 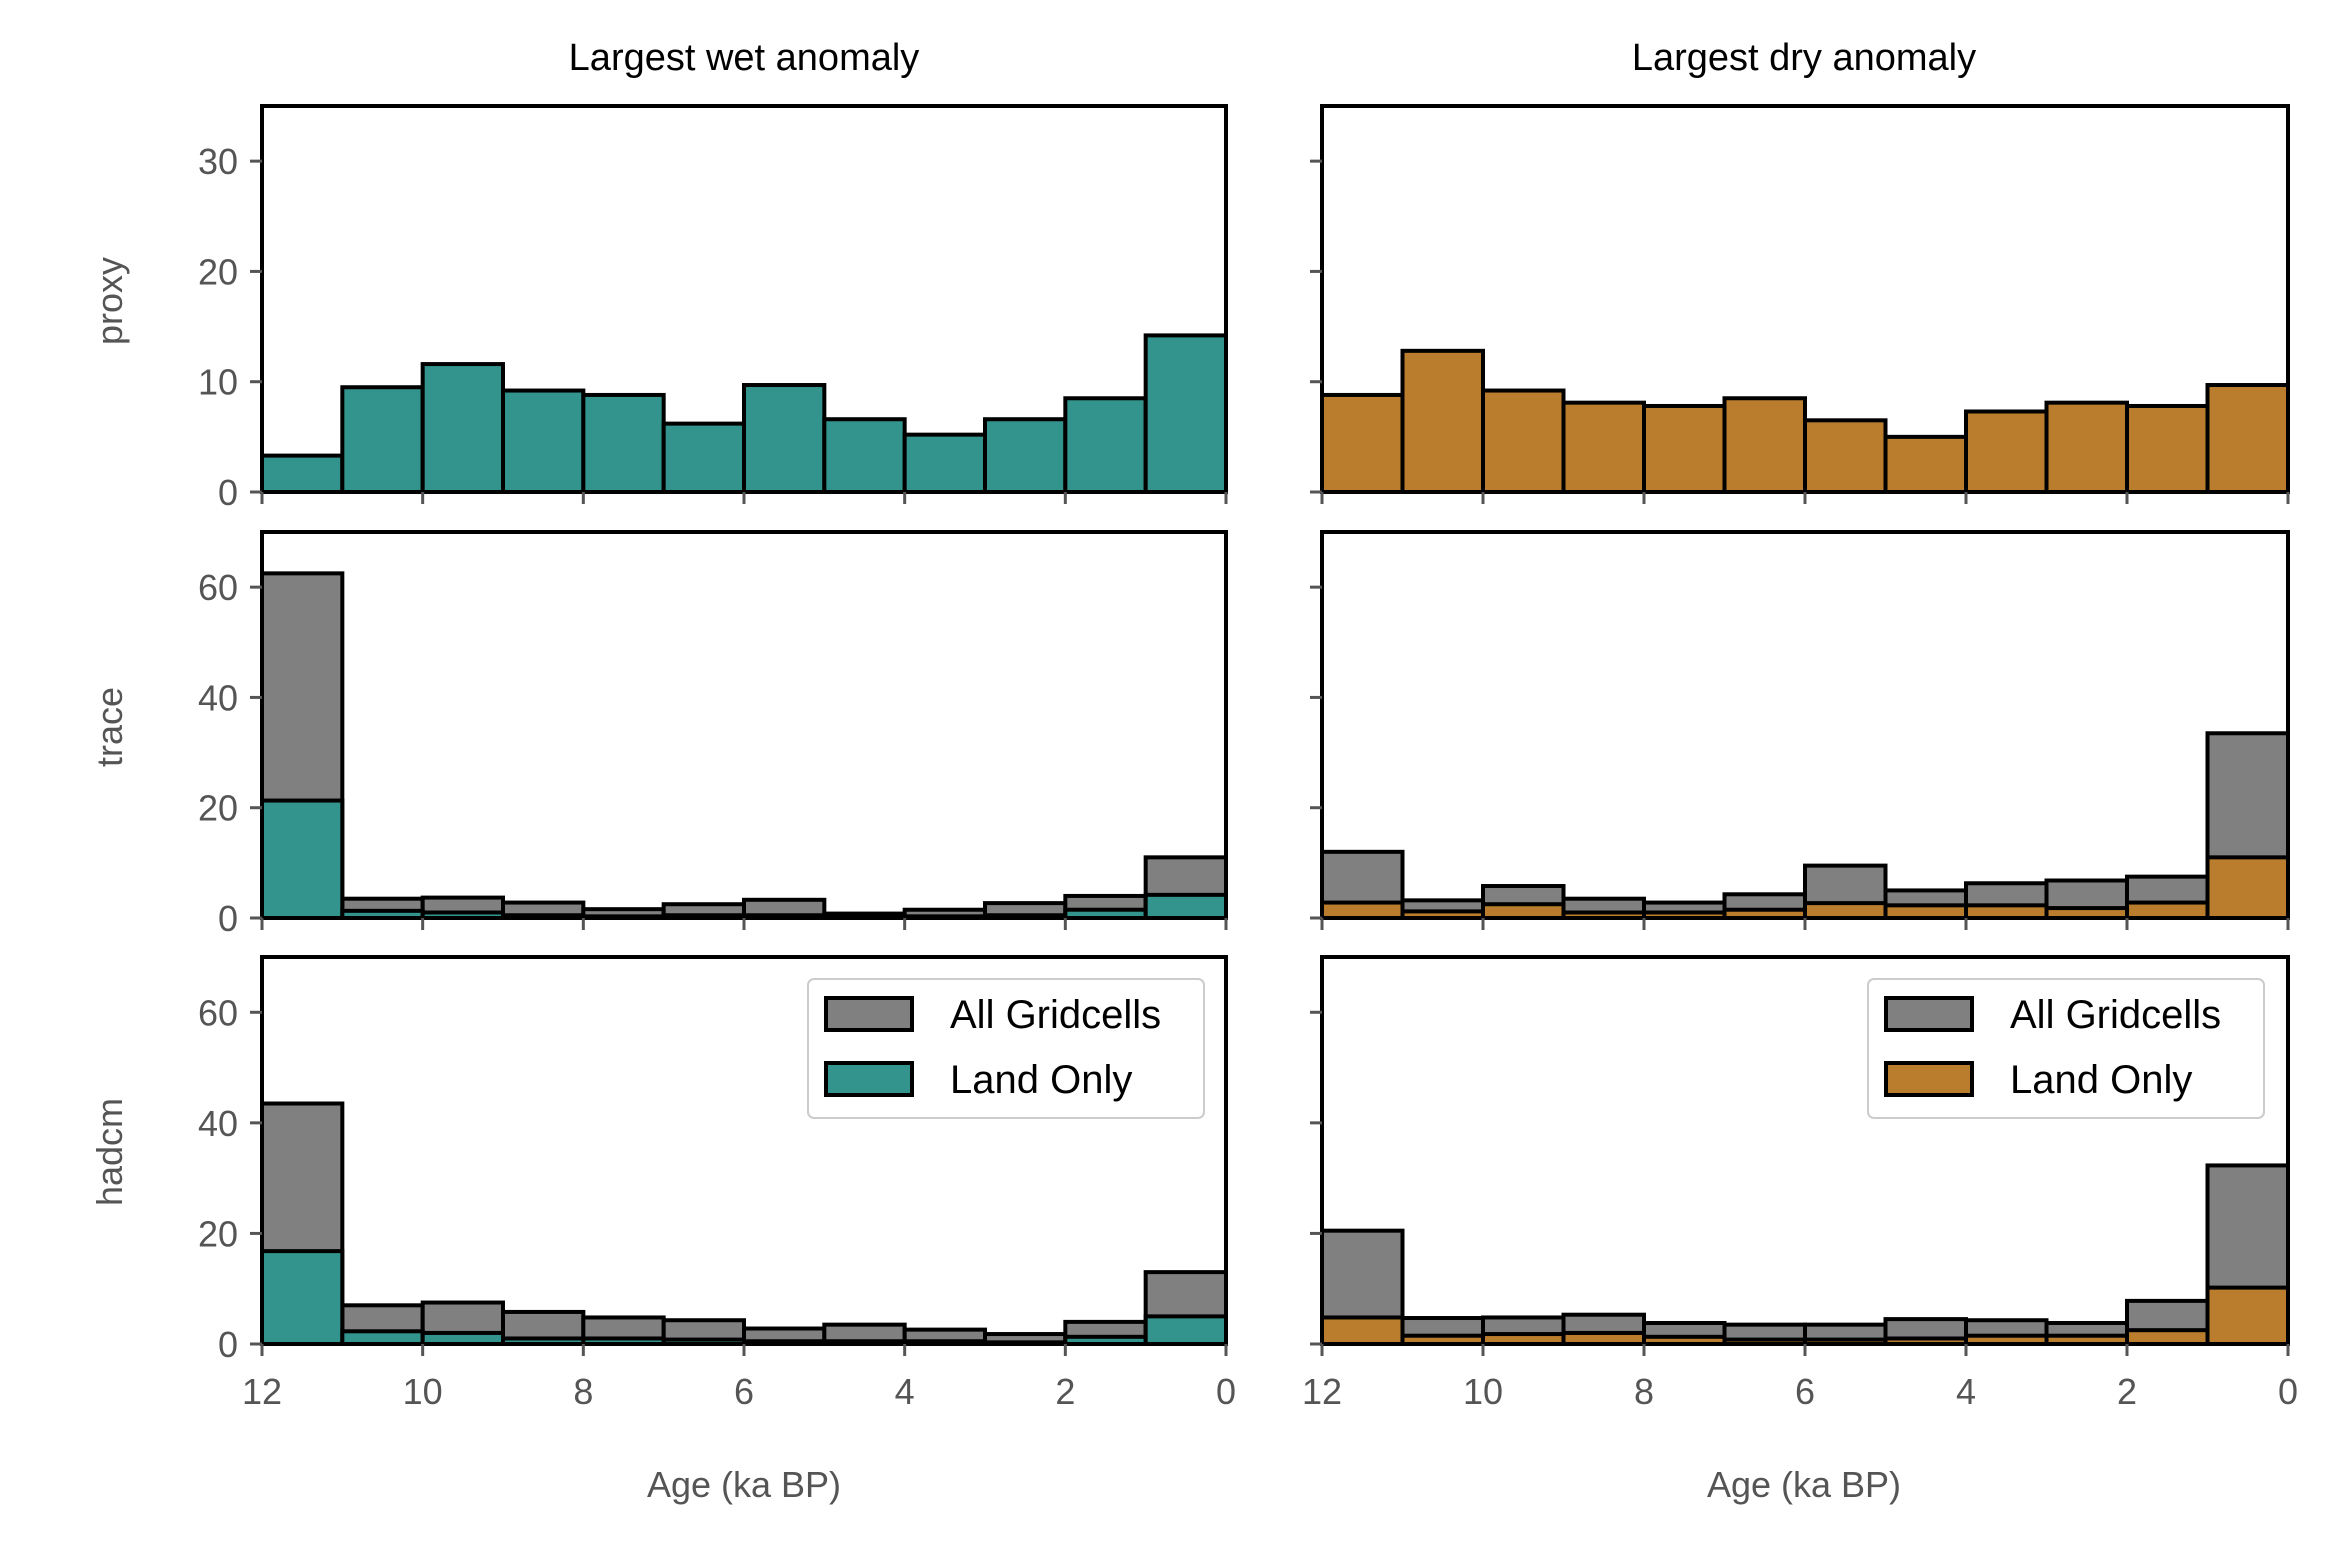 I want to click on y-tick-label: 10, so click(x=218, y=382).